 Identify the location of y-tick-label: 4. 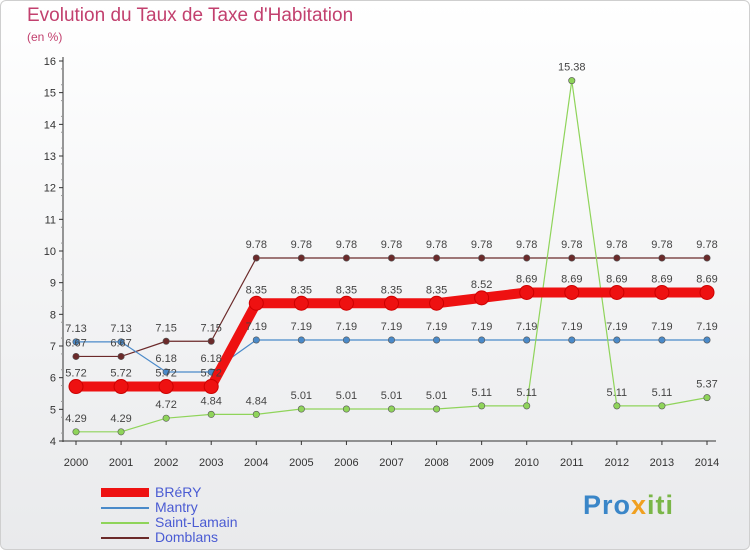
(53, 442).